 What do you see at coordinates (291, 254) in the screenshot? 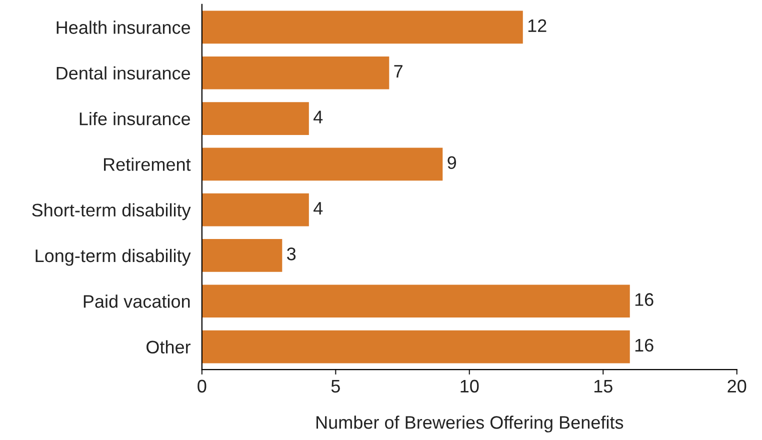
I see `data-label: 3` at bounding box center [291, 254].